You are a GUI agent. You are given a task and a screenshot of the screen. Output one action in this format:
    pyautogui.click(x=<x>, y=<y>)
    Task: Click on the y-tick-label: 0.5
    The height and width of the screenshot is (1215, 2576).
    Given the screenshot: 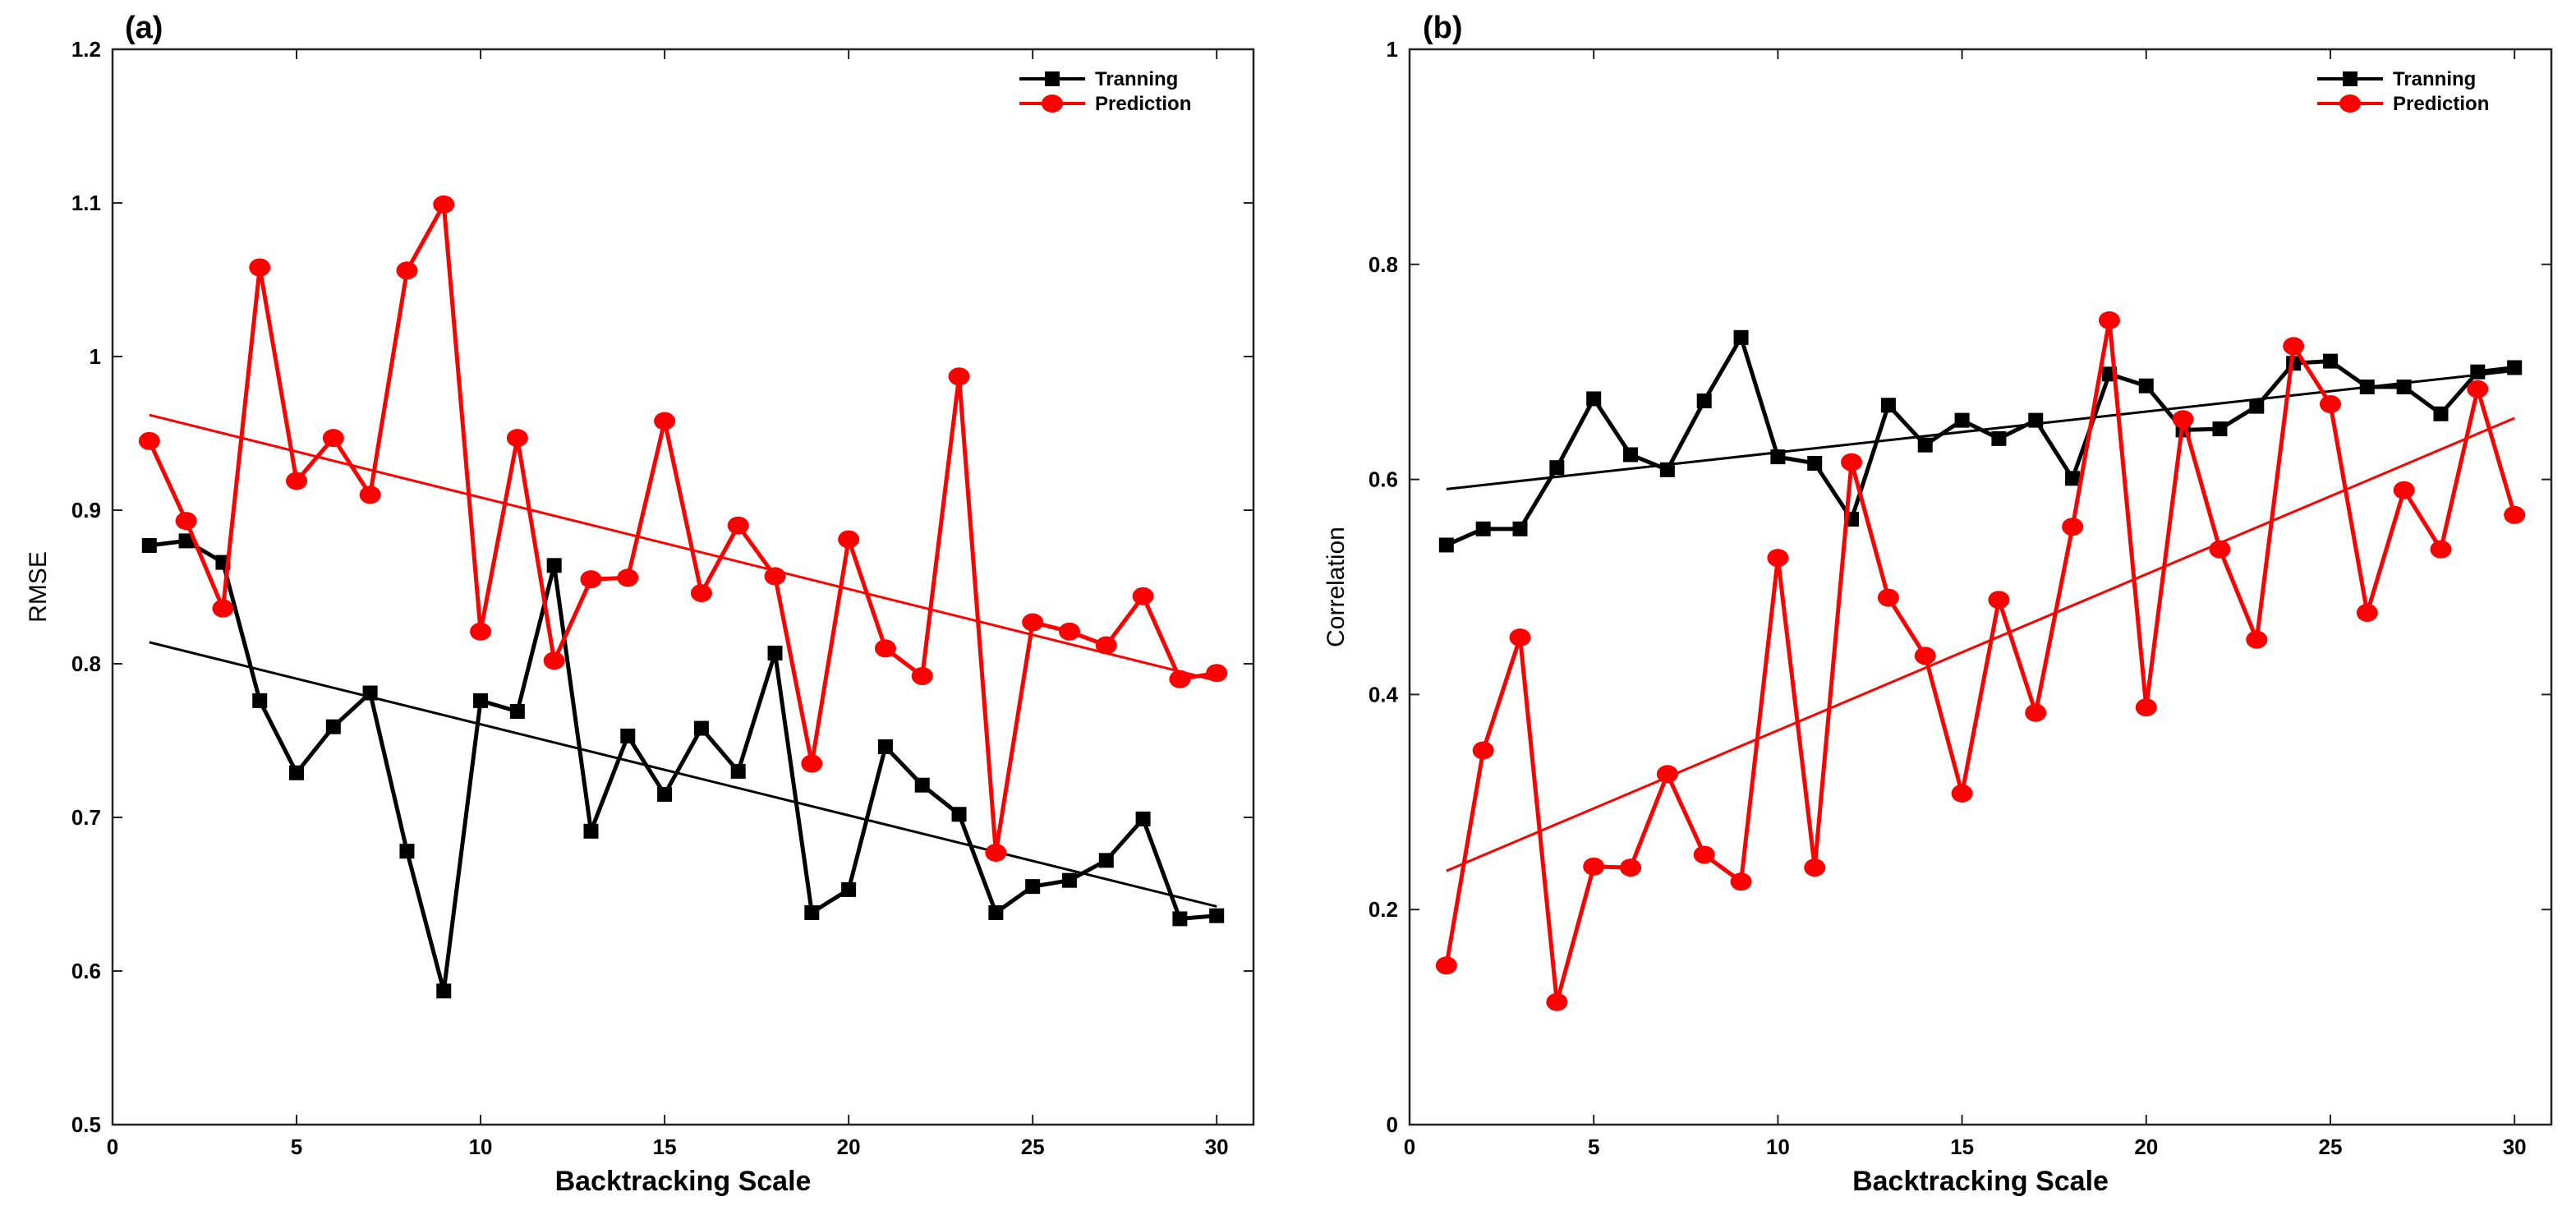 What is the action you would take?
    pyautogui.click(x=86, y=1124)
    